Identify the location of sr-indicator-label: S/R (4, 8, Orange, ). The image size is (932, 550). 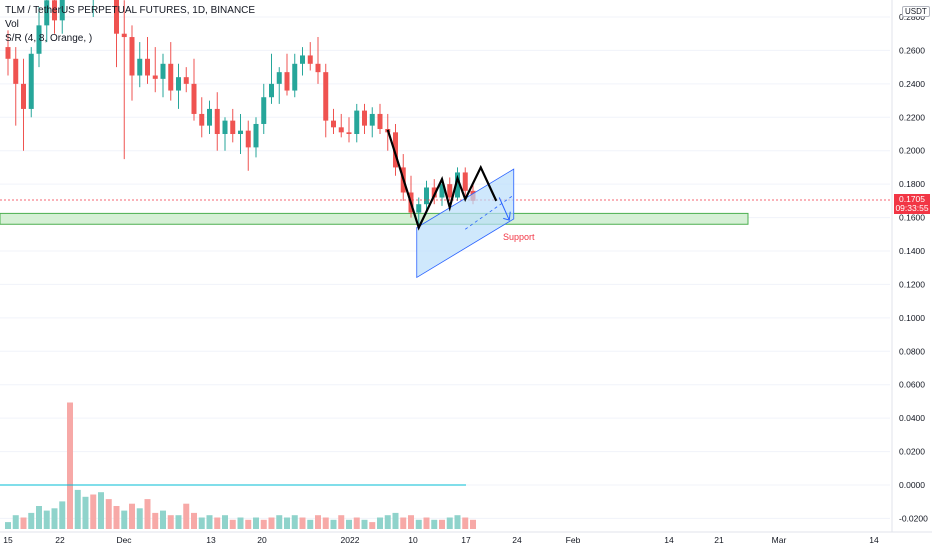
(49, 38).